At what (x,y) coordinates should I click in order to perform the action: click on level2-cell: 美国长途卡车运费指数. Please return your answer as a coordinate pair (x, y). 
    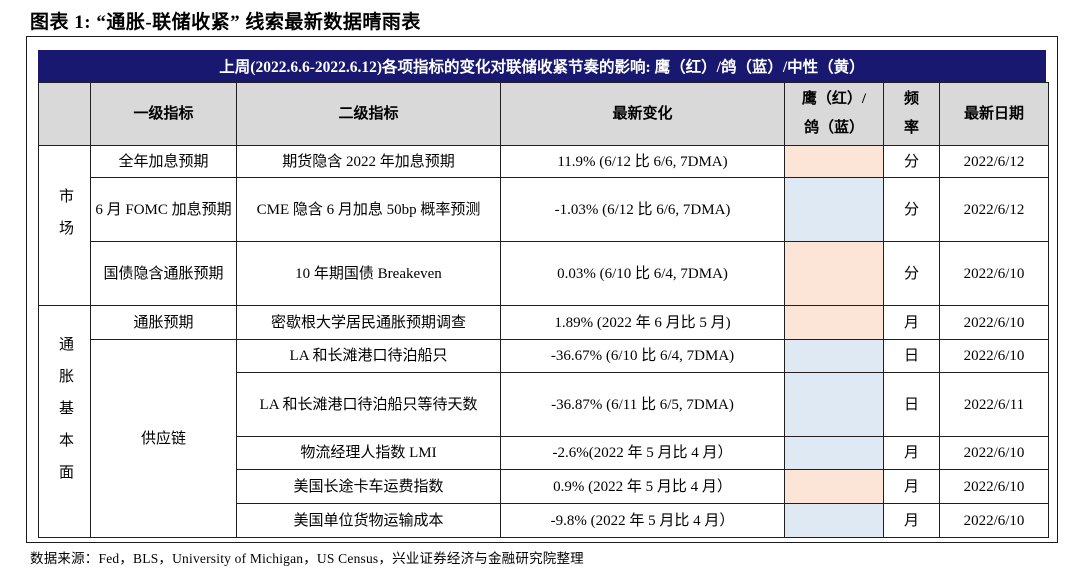
    Looking at the image, I should click on (368, 486).